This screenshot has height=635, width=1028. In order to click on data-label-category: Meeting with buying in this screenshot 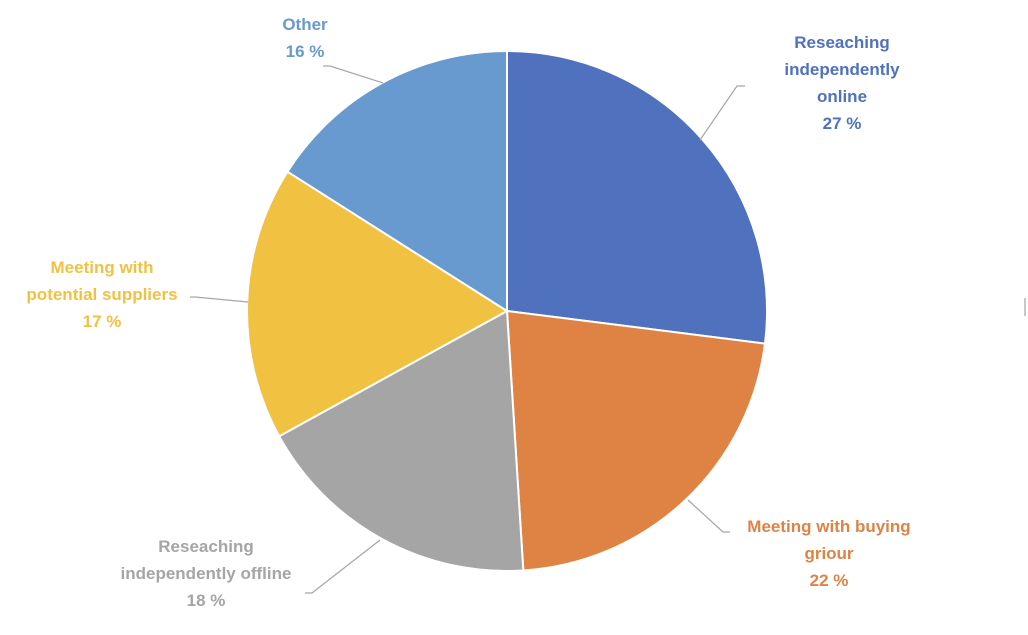, I will do `click(828, 526)`.